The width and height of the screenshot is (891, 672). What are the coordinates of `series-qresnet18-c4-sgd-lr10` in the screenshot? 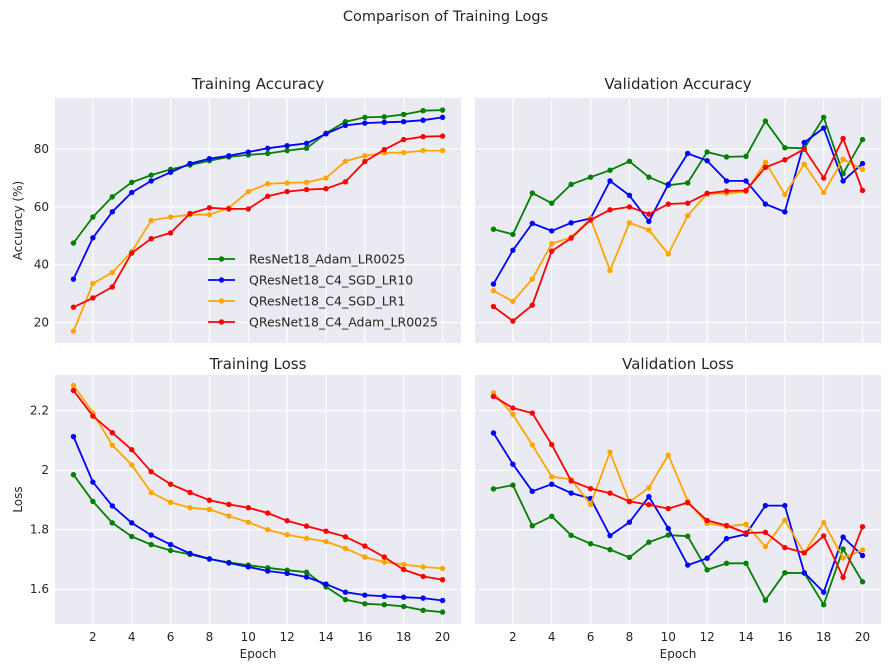 It's located at (678, 206).